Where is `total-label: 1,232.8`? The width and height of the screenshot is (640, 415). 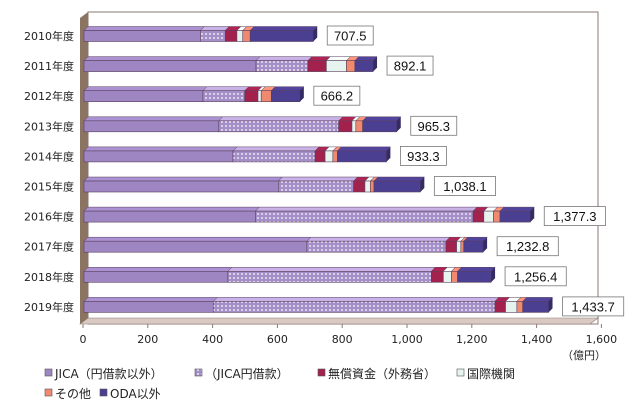
total-label: 1,232.8 is located at coordinates (527, 246).